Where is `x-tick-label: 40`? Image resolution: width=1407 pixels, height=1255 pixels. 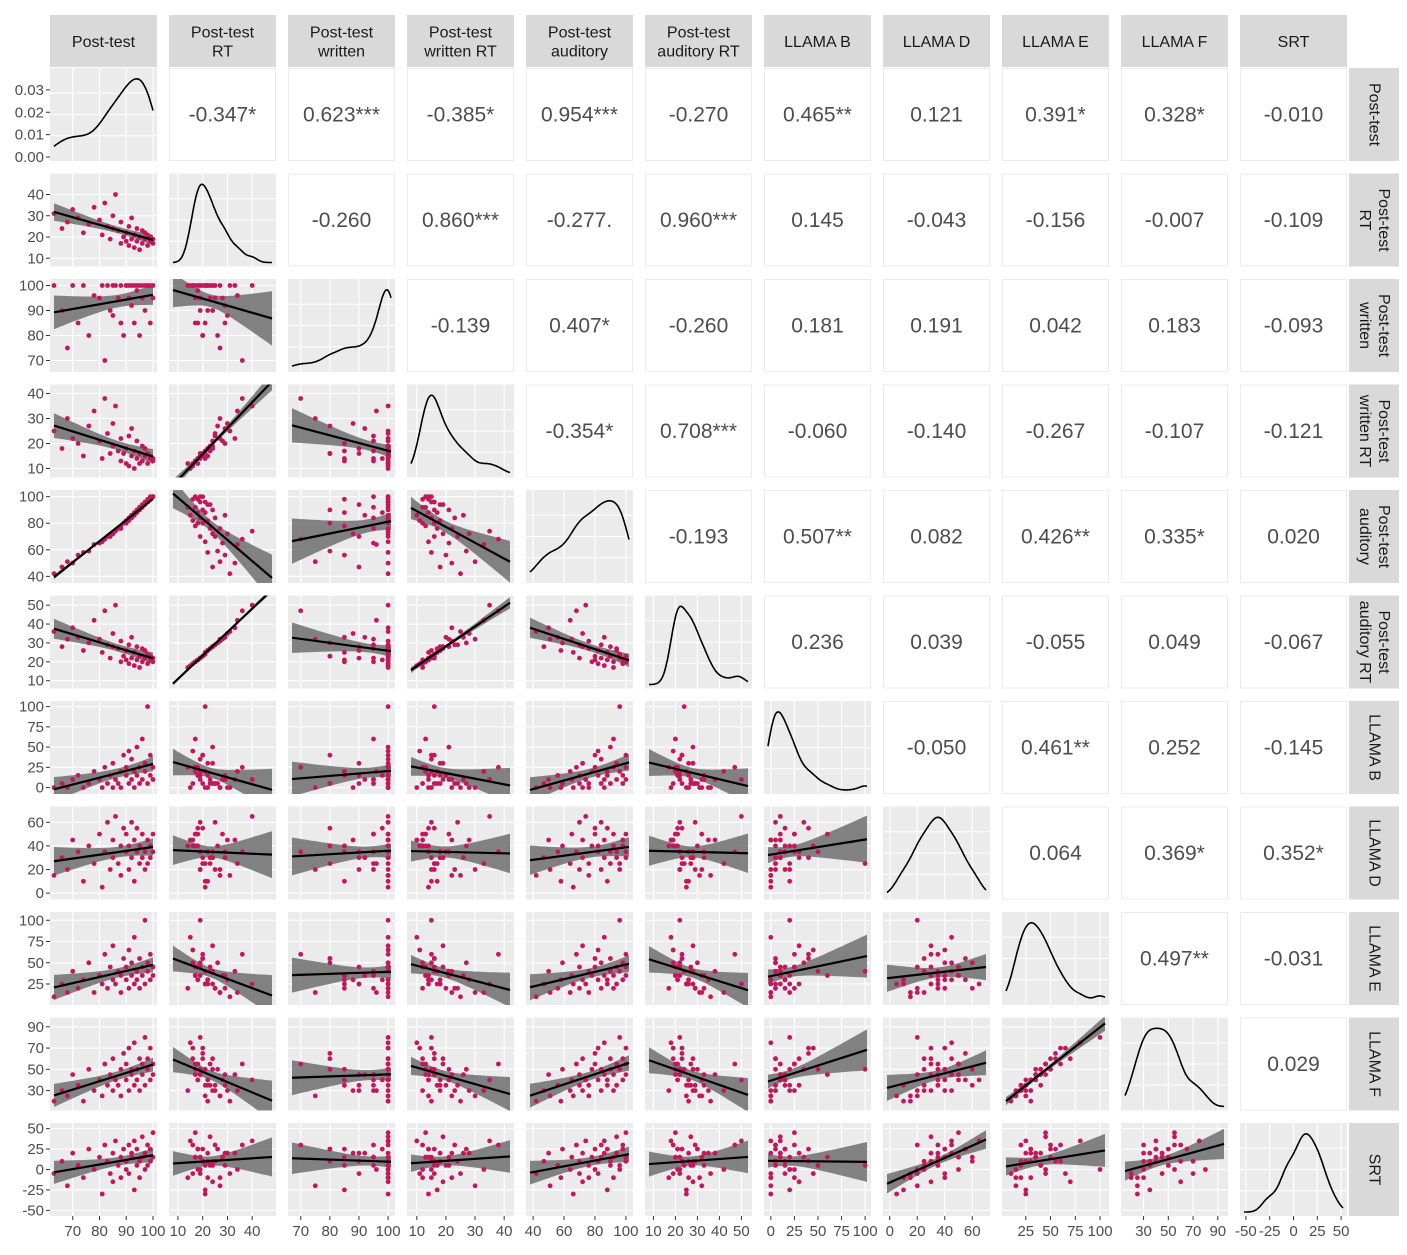
x-tick-label: 40 is located at coordinates (504, 1231).